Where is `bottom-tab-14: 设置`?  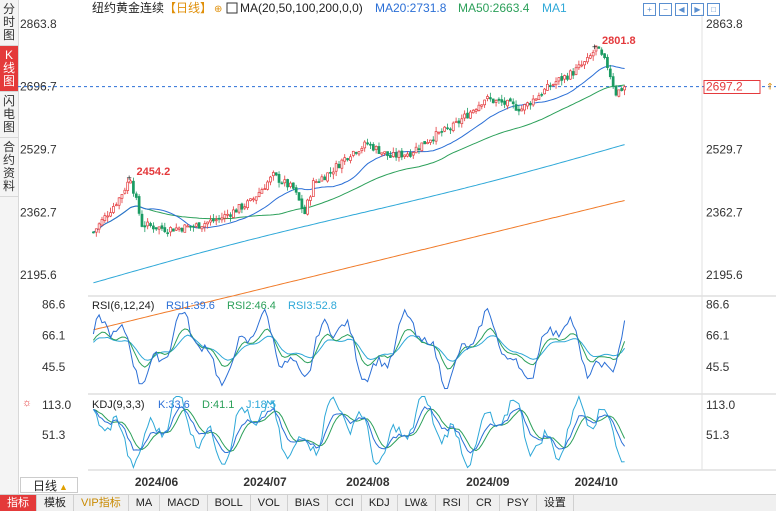 bottom-tab-14: 设置 is located at coordinates (555, 503).